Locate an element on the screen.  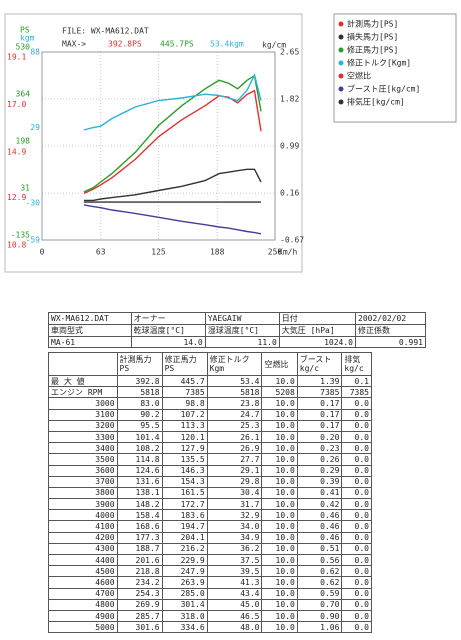
x-tick-label: 188 is located at coordinates (217, 252).